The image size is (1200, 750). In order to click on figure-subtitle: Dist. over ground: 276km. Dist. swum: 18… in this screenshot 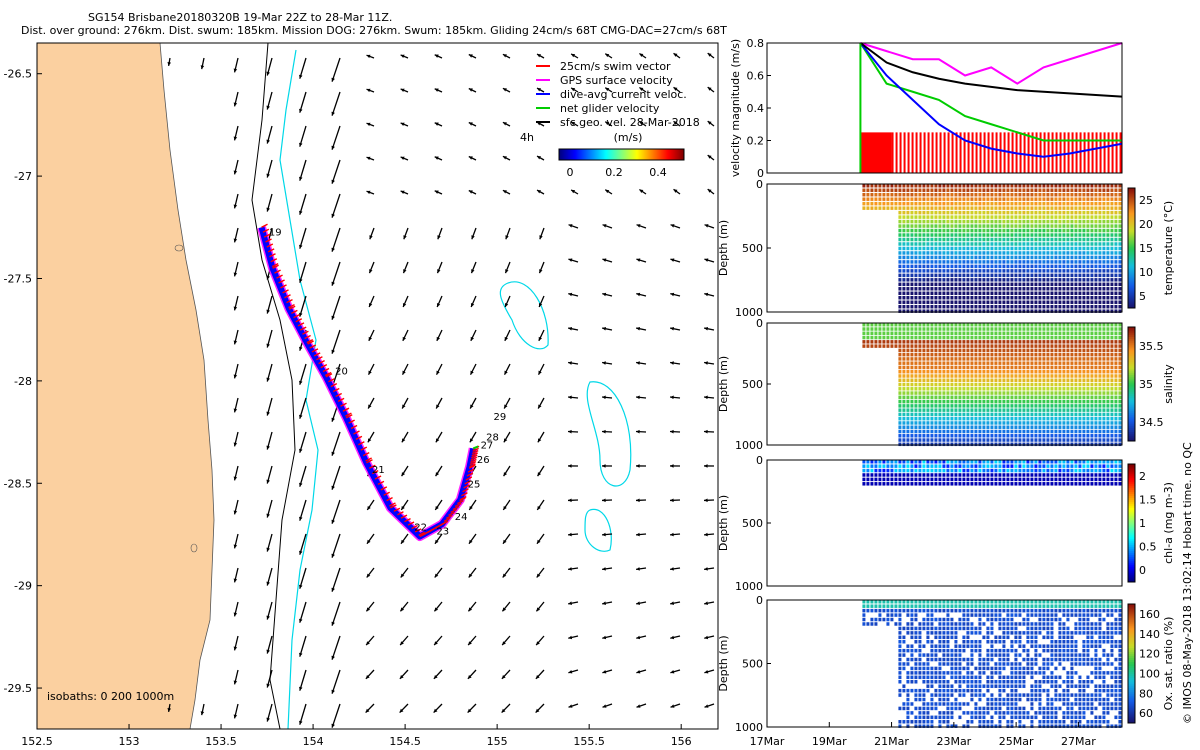, I will do `click(374, 30)`.